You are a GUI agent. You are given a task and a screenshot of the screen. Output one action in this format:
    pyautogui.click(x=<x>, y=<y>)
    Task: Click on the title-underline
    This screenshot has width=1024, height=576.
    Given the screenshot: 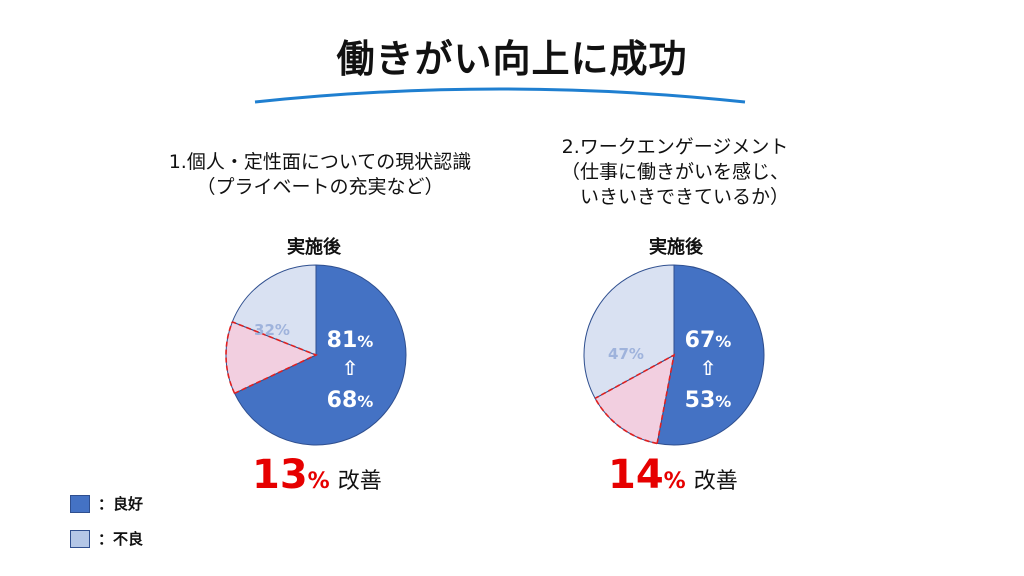 What is the action you would take?
    pyautogui.click(x=500, y=95)
    